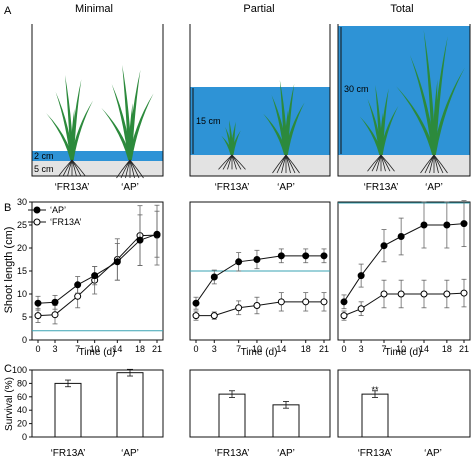 Image resolution: width=472 pixels, height=464 pixels. I want to click on panel-letter-b: B, so click(7, 208).